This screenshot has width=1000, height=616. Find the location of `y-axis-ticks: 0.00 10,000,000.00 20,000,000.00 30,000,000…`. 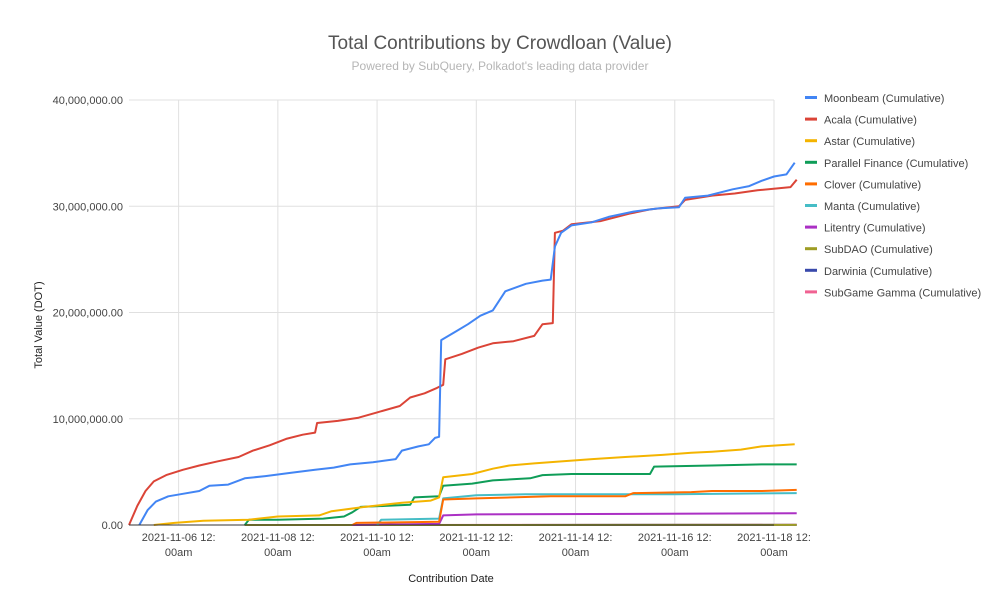

y-axis-ticks: 0.00 10,000,000.00 20,000,000.00 30,000,000… is located at coordinates (88, 313).